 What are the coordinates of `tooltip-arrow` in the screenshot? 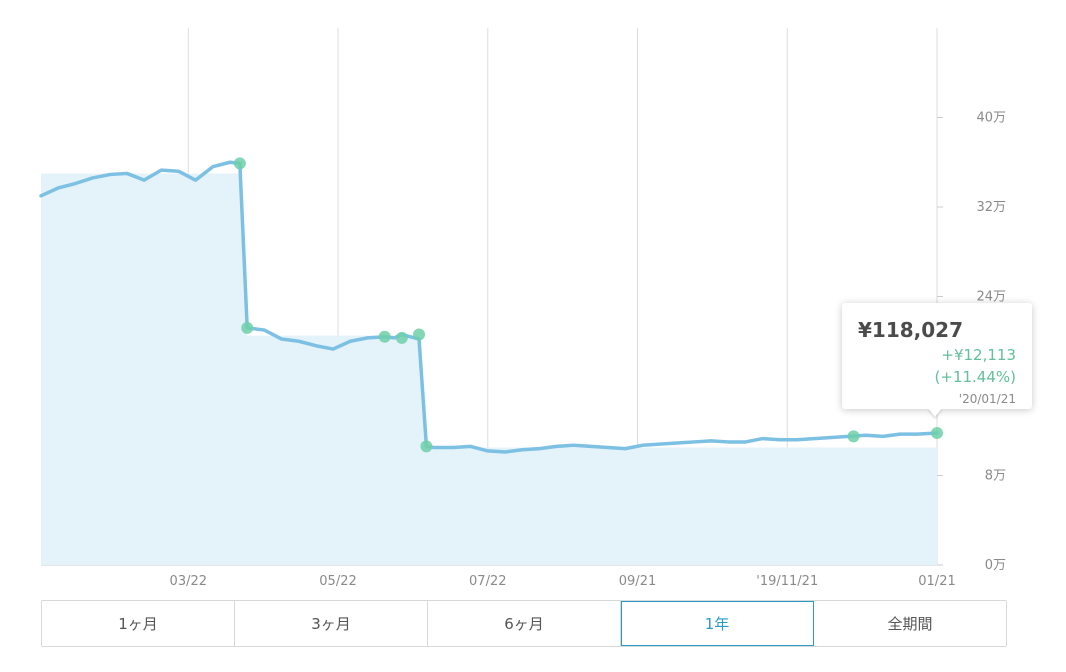 It's located at (935, 412).